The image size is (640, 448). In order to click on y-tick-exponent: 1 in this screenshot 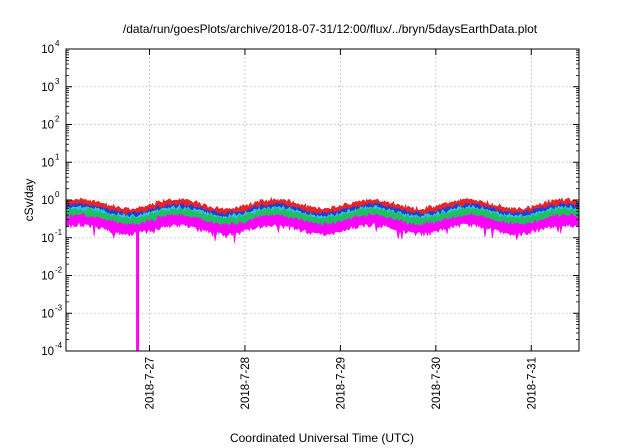, I will do `click(57, 156)`.